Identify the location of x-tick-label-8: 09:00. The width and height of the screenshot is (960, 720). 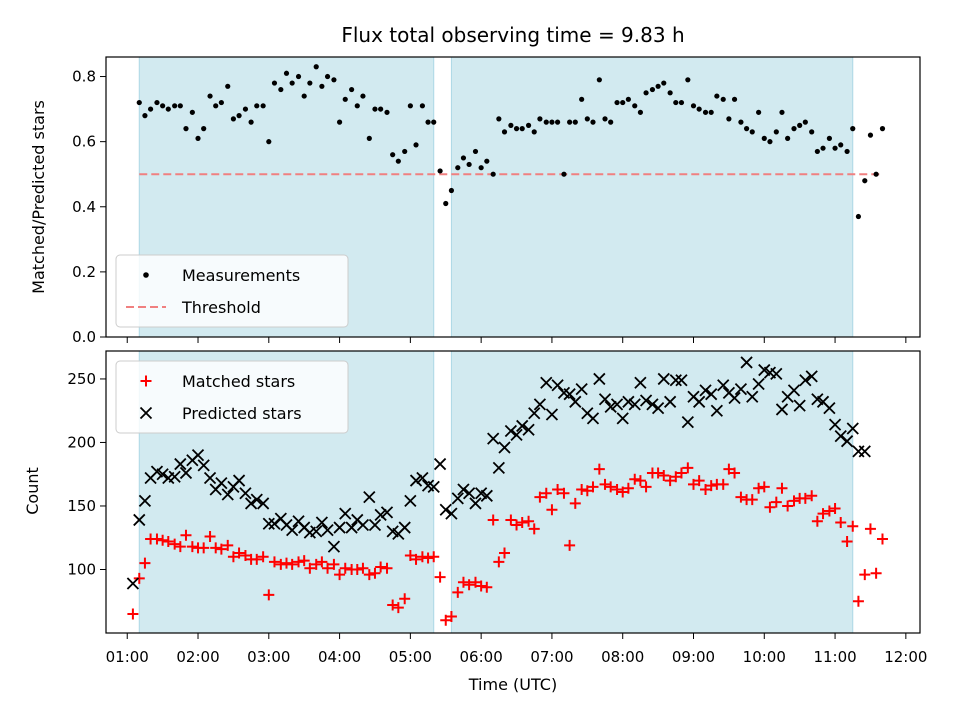
(693, 657).